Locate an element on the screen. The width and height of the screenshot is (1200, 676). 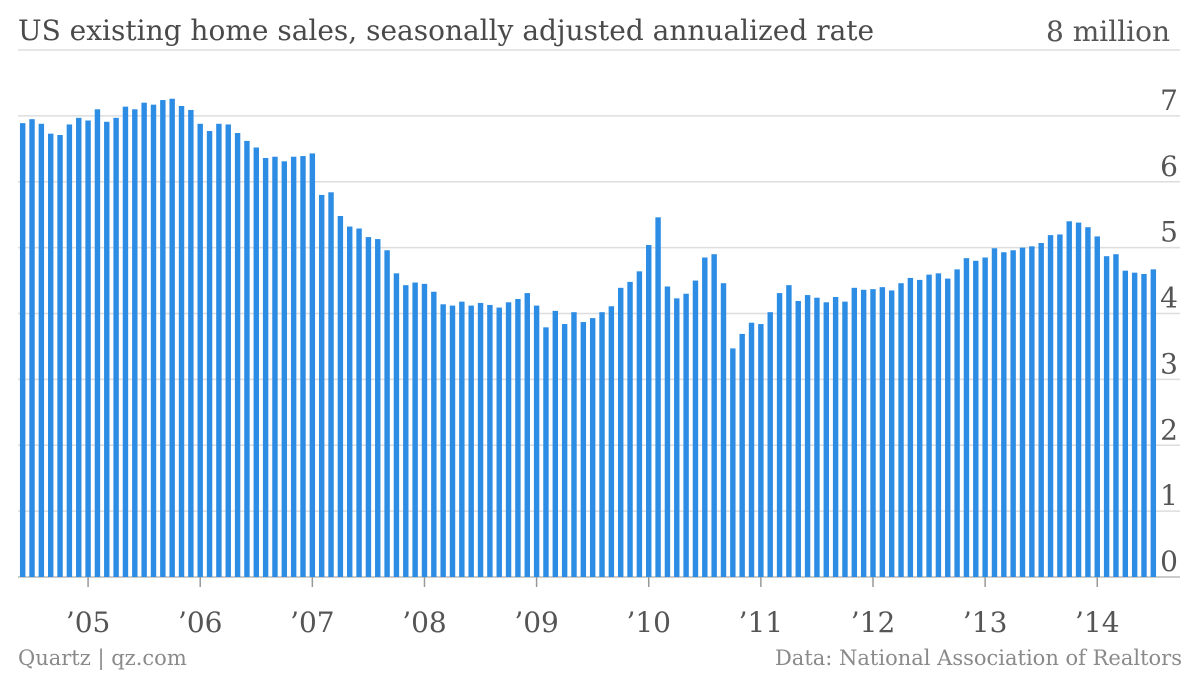
x-tick-label: ’10 is located at coordinates (648, 622).